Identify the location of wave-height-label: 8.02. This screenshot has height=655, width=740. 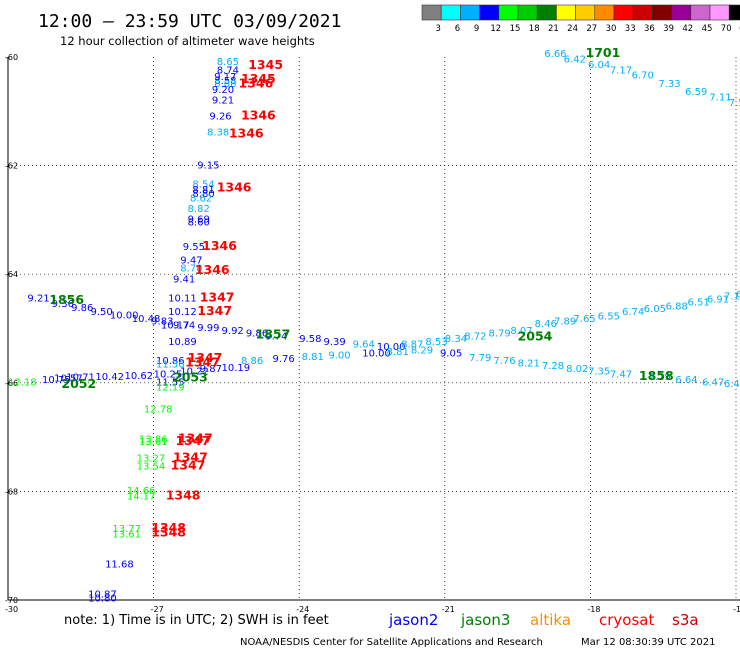
(577, 369).